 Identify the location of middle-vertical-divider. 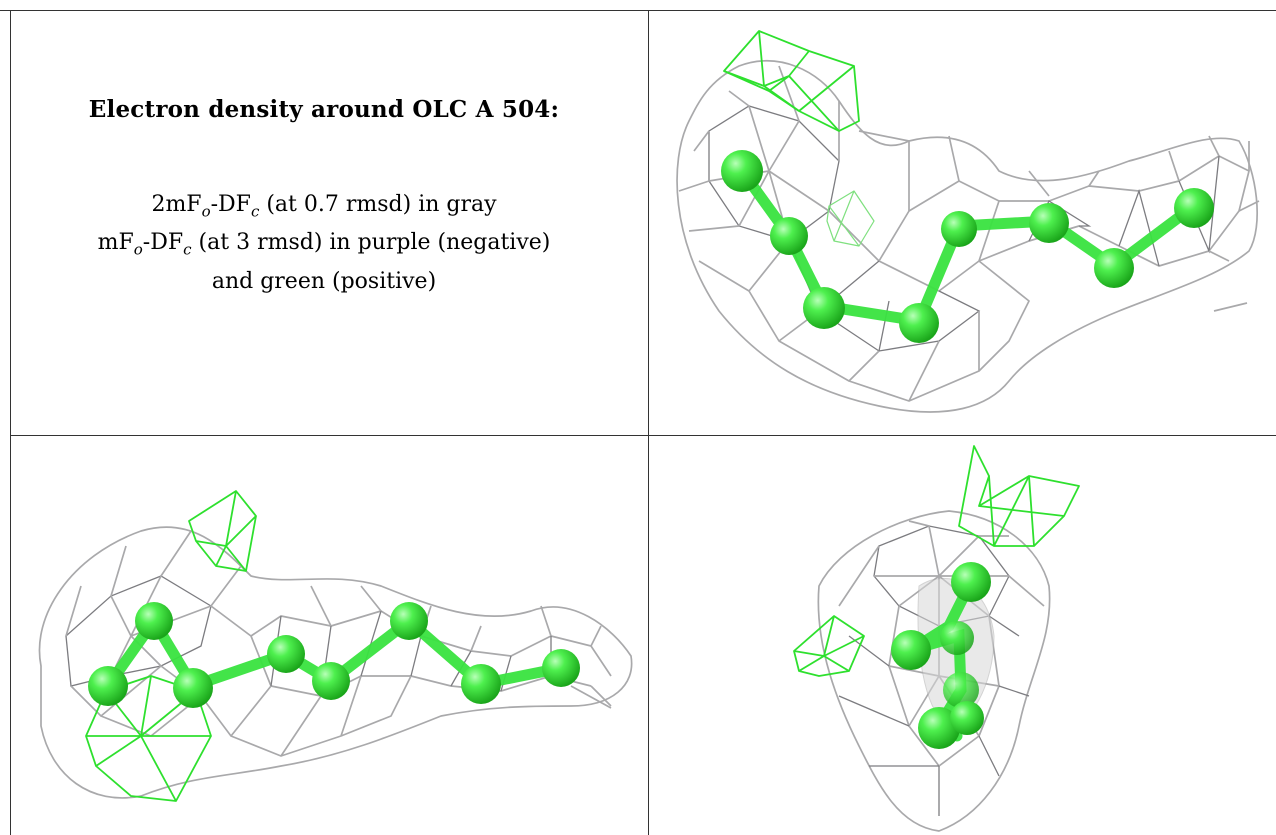
(648, 422).